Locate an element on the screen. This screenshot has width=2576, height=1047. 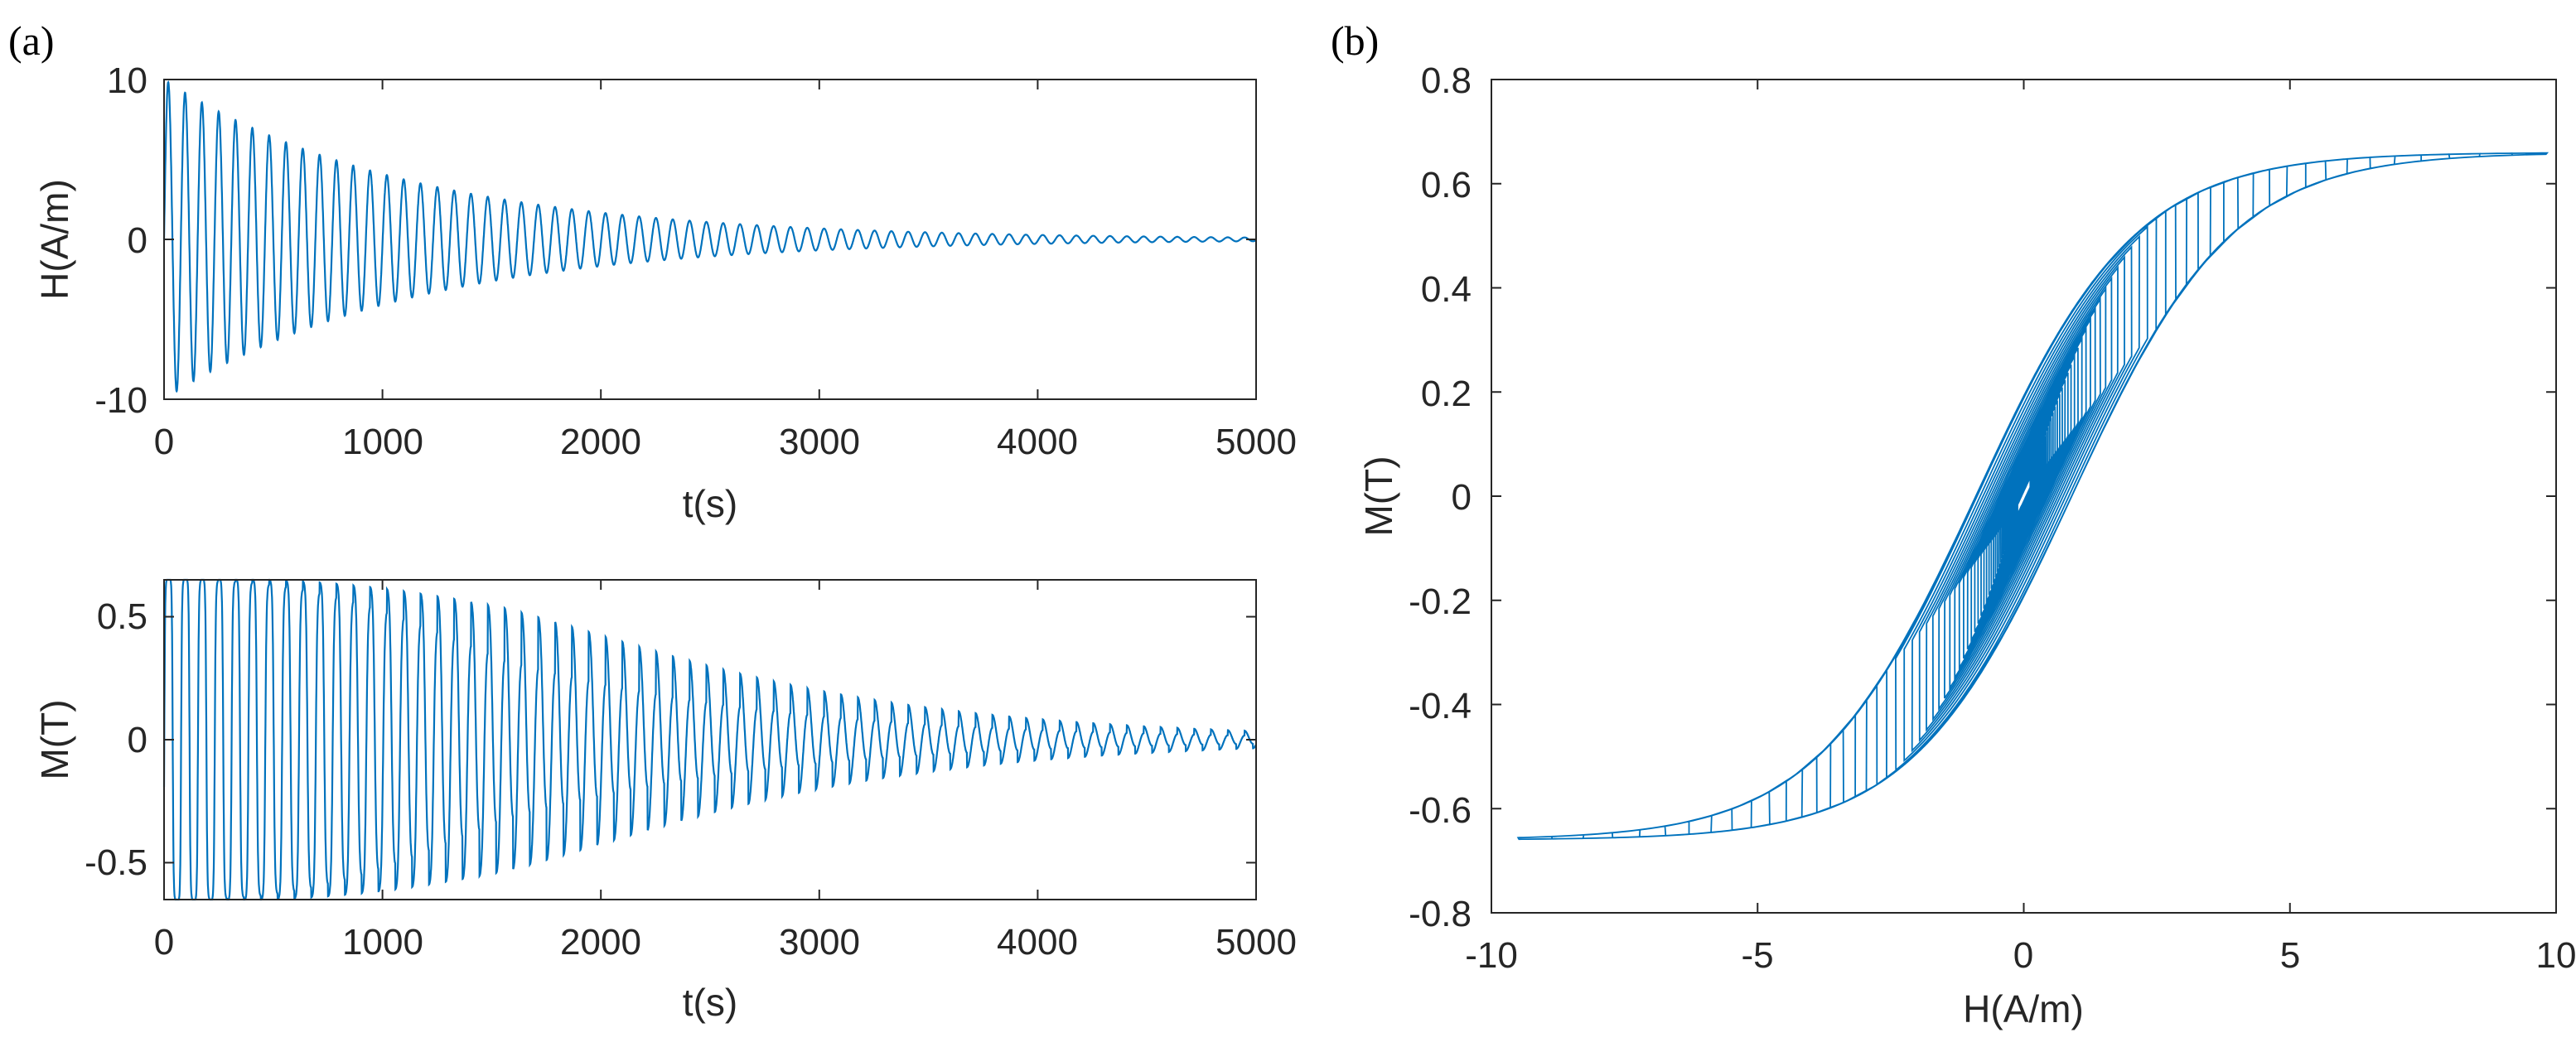
x-tick-label: 5 is located at coordinates (2290, 955).